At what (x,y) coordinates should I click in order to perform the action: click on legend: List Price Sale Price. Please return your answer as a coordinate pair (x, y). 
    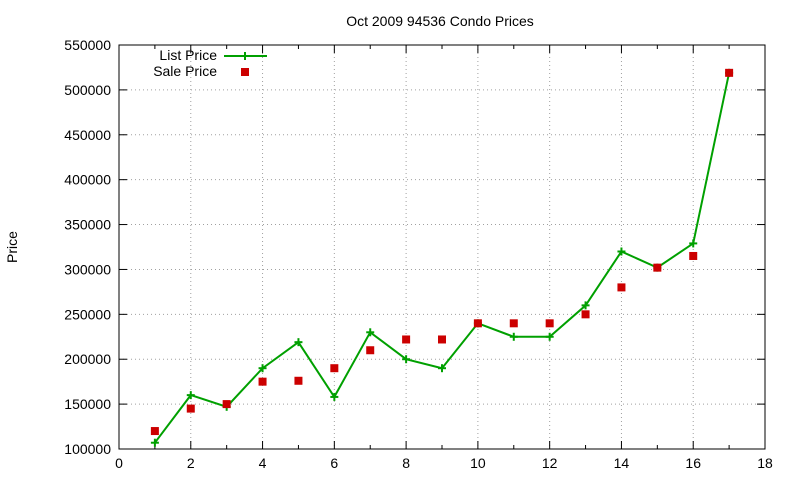
    Looking at the image, I should click on (210, 63).